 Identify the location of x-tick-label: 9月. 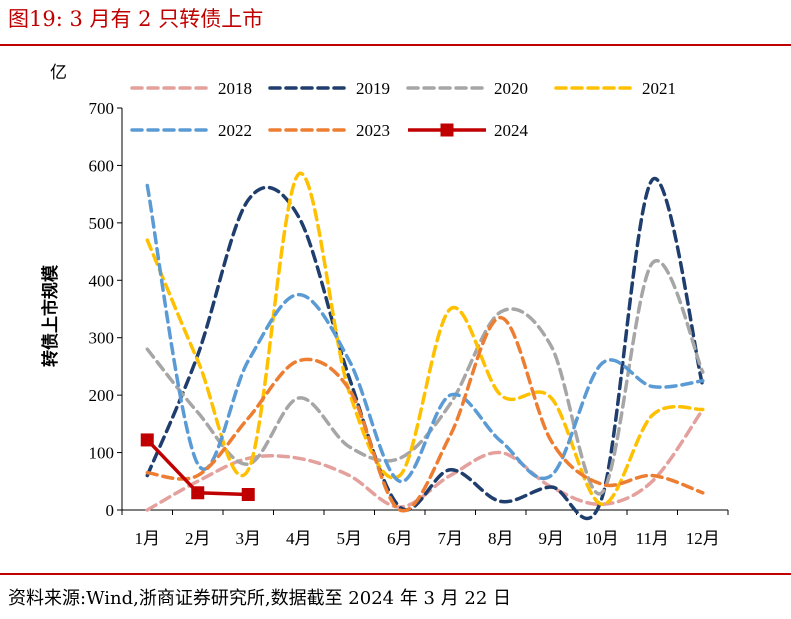
(552, 538).